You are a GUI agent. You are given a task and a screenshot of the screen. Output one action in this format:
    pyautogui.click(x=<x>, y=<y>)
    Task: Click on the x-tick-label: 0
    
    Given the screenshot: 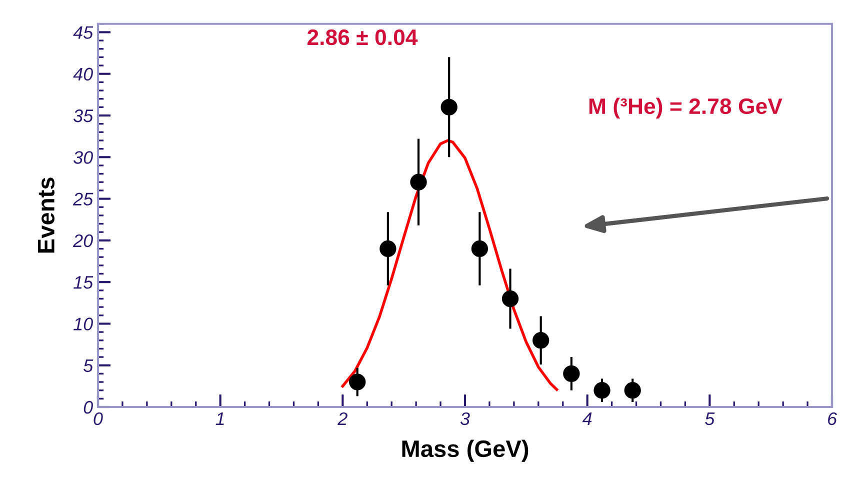 What is the action you would take?
    pyautogui.click(x=98, y=419)
    